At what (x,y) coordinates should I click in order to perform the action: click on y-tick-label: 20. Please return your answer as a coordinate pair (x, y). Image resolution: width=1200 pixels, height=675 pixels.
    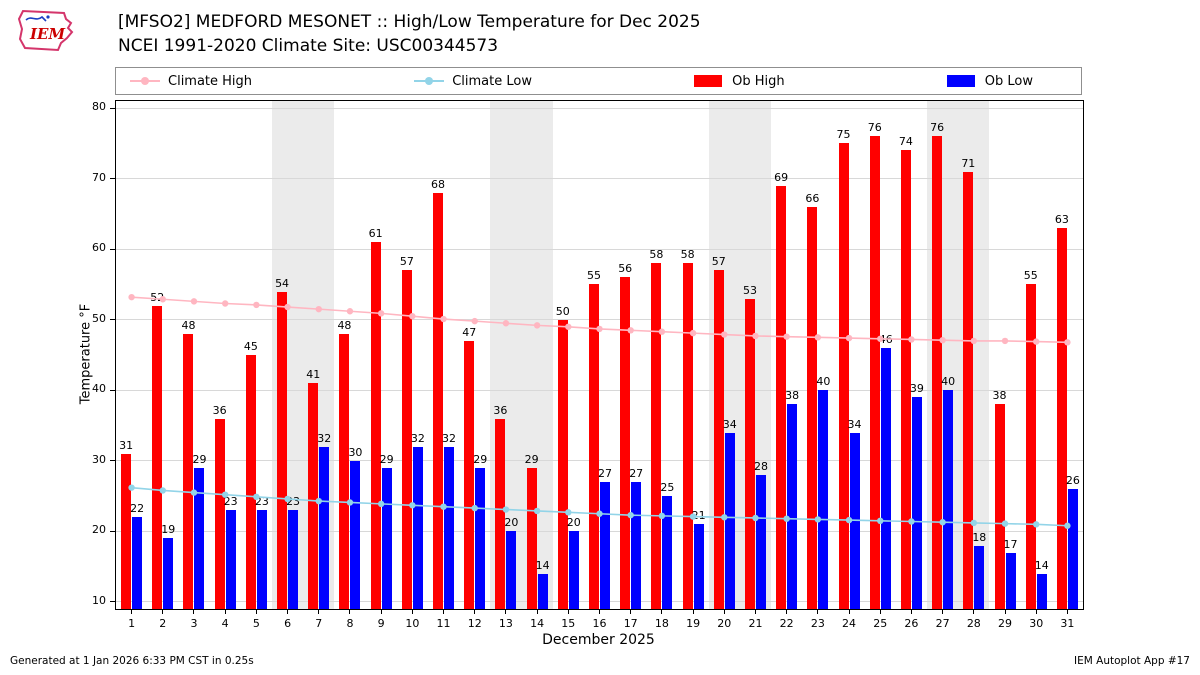
    Looking at the image, I should click on (99, 530).